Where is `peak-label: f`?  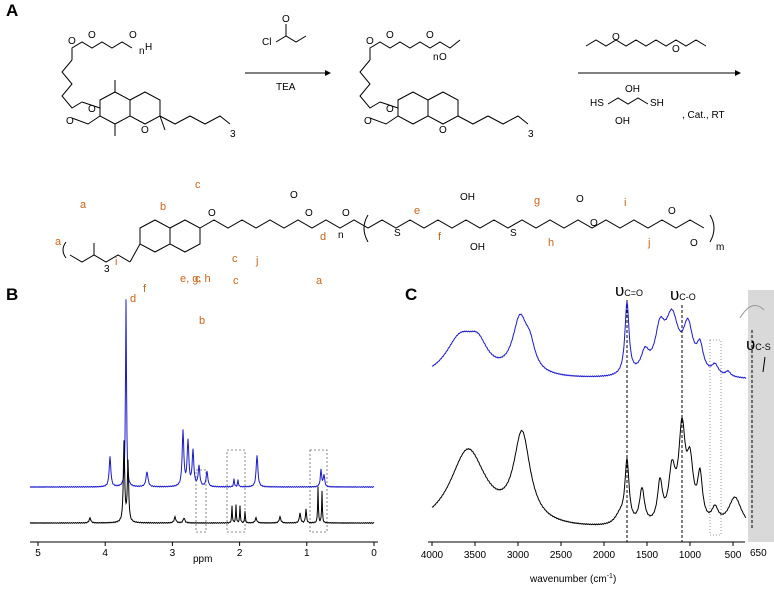 peak-label: f is located at coordinates (145, 289).